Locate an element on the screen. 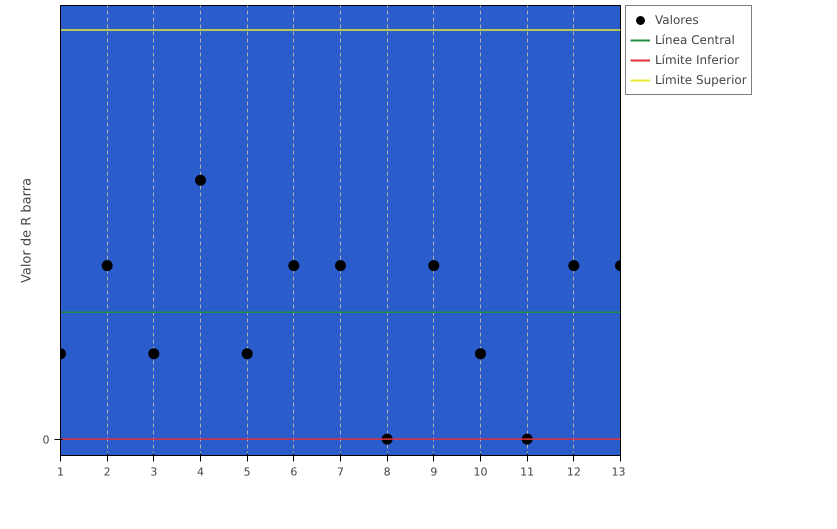  x-tick-label: 11 is located at coordinates (527, 472).